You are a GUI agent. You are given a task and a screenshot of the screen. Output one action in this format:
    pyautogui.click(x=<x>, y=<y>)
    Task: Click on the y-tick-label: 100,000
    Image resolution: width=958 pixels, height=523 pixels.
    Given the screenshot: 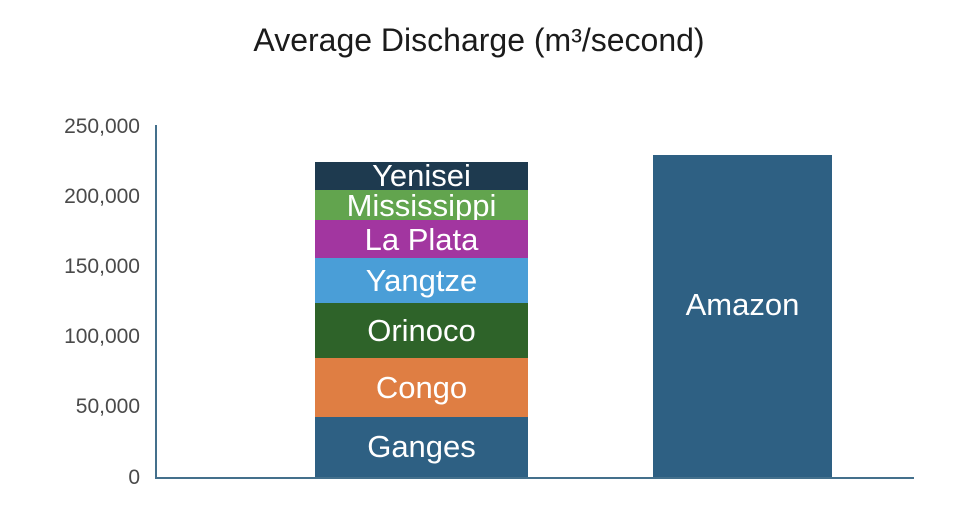 What is the action you would take?
    pyautogui.click(x=102, y=337)
    